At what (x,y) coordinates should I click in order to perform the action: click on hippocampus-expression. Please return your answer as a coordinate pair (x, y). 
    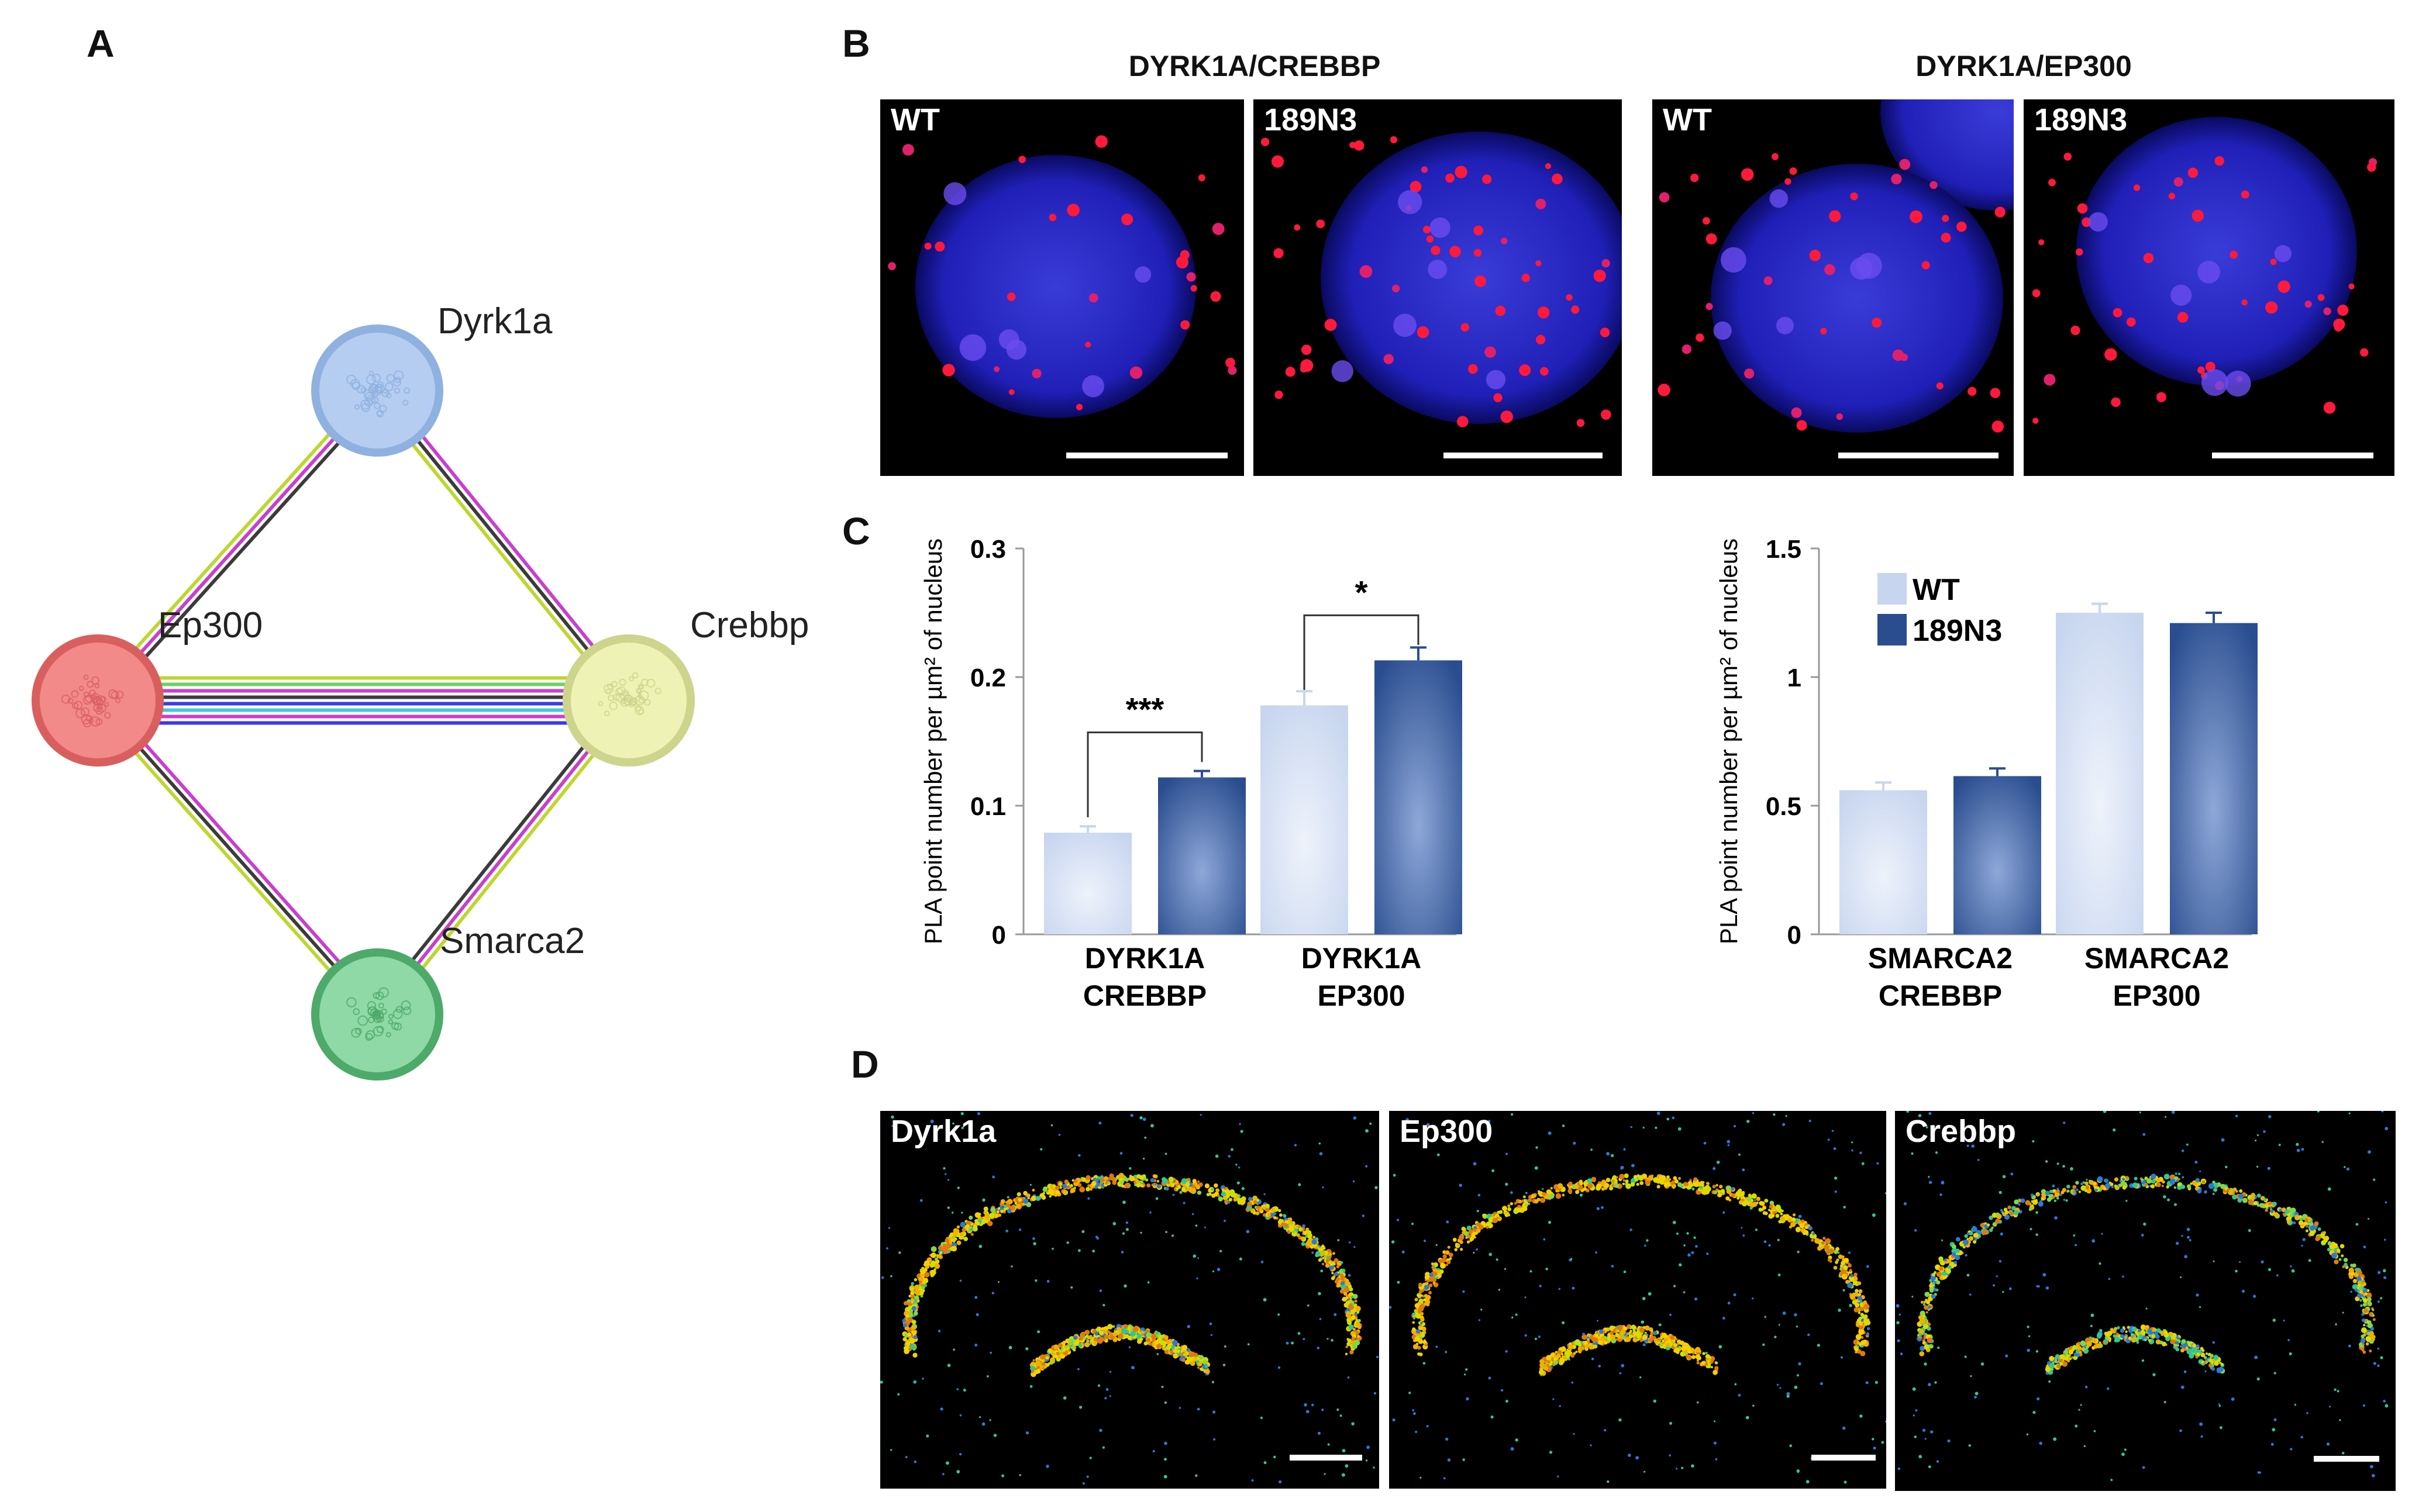
    Looking at the image, I should click on (2142, 1296).